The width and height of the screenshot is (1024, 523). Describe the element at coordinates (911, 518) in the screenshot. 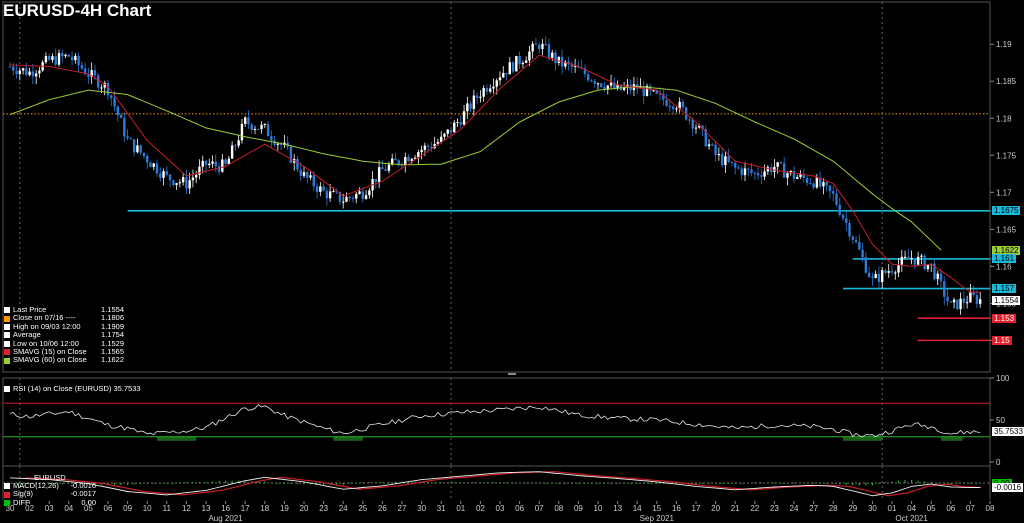

I see `x-month-label: Oct 2021` at that location.